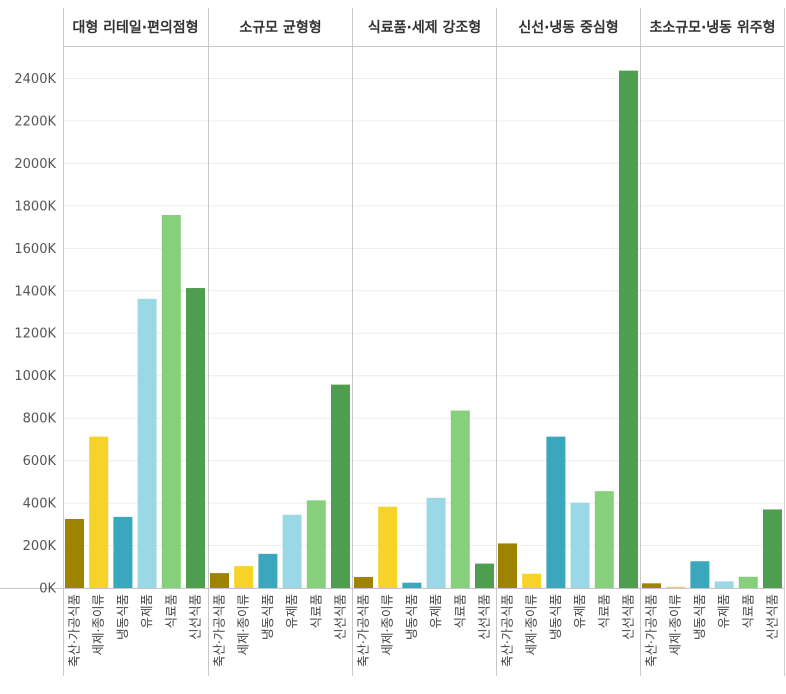  Describe the element at coordinates (135, 27) in the screenshot. I see `panel-title: 대형 리테일·편의점형` at that location.